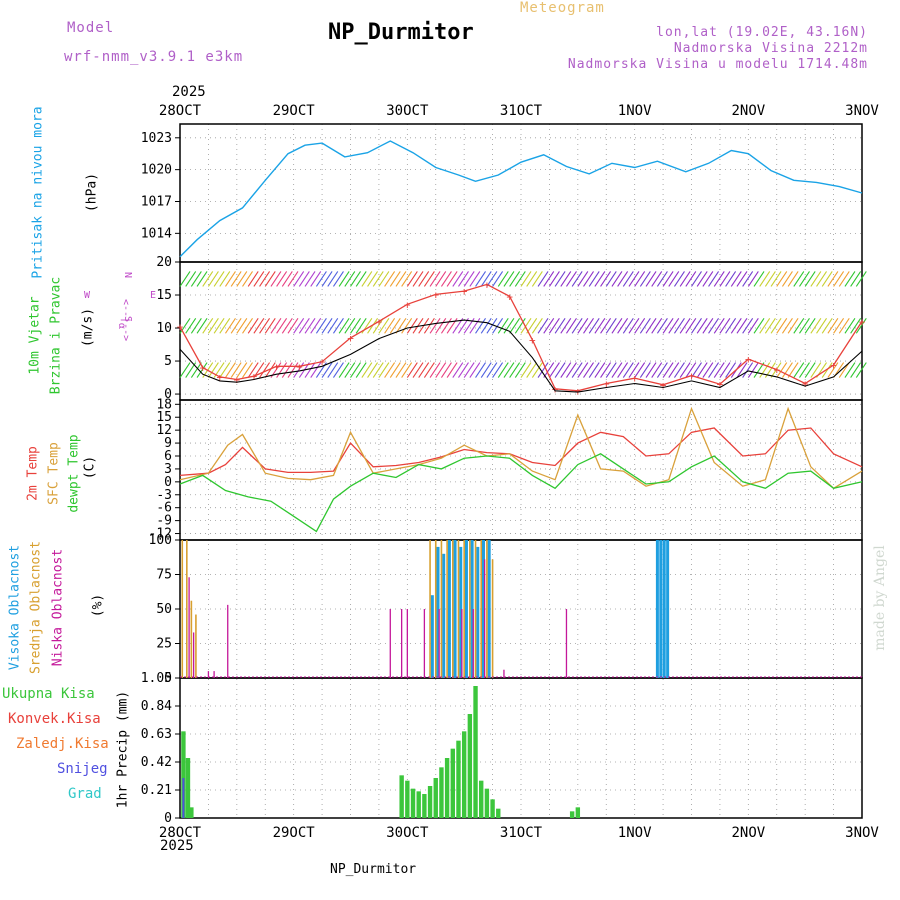 This screenshot has width=900, height=900. I want to click on y-tick-label: 6, so click(168, 456).